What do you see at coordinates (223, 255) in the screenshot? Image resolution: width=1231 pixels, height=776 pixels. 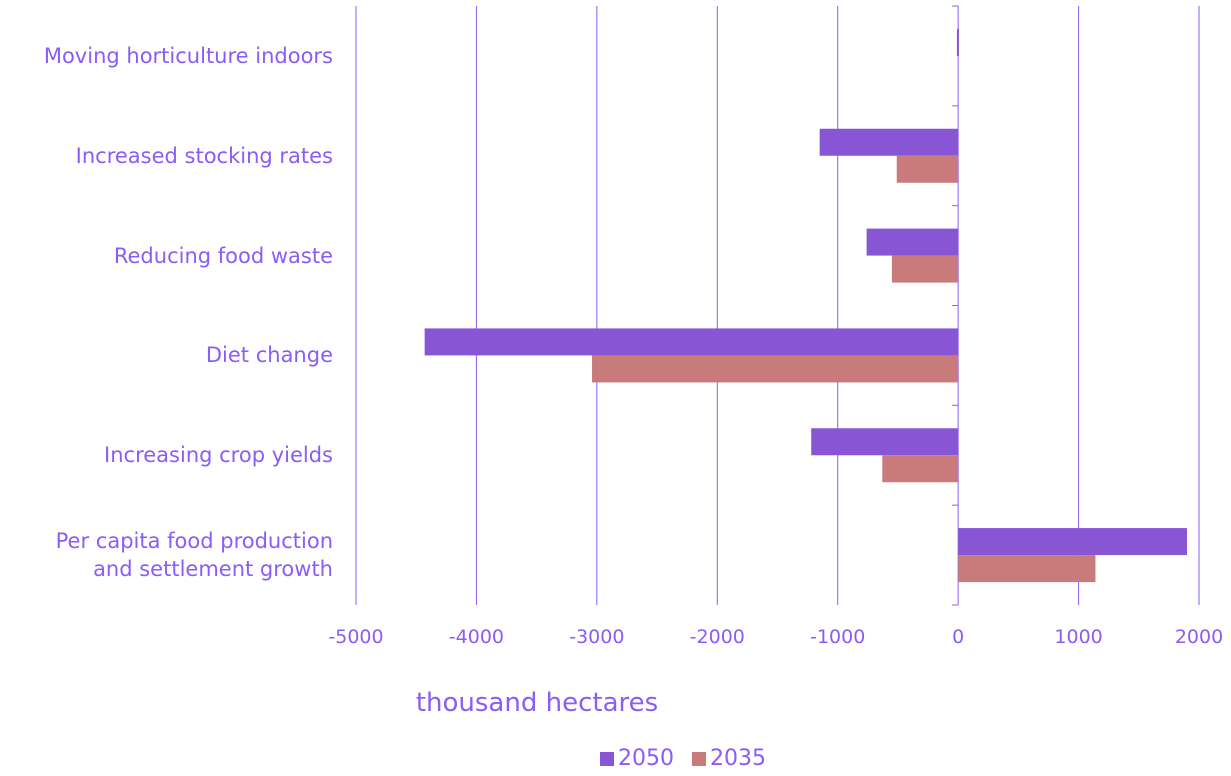 I see `category-label: Reducing food waste` at bounding box center [223, 255].